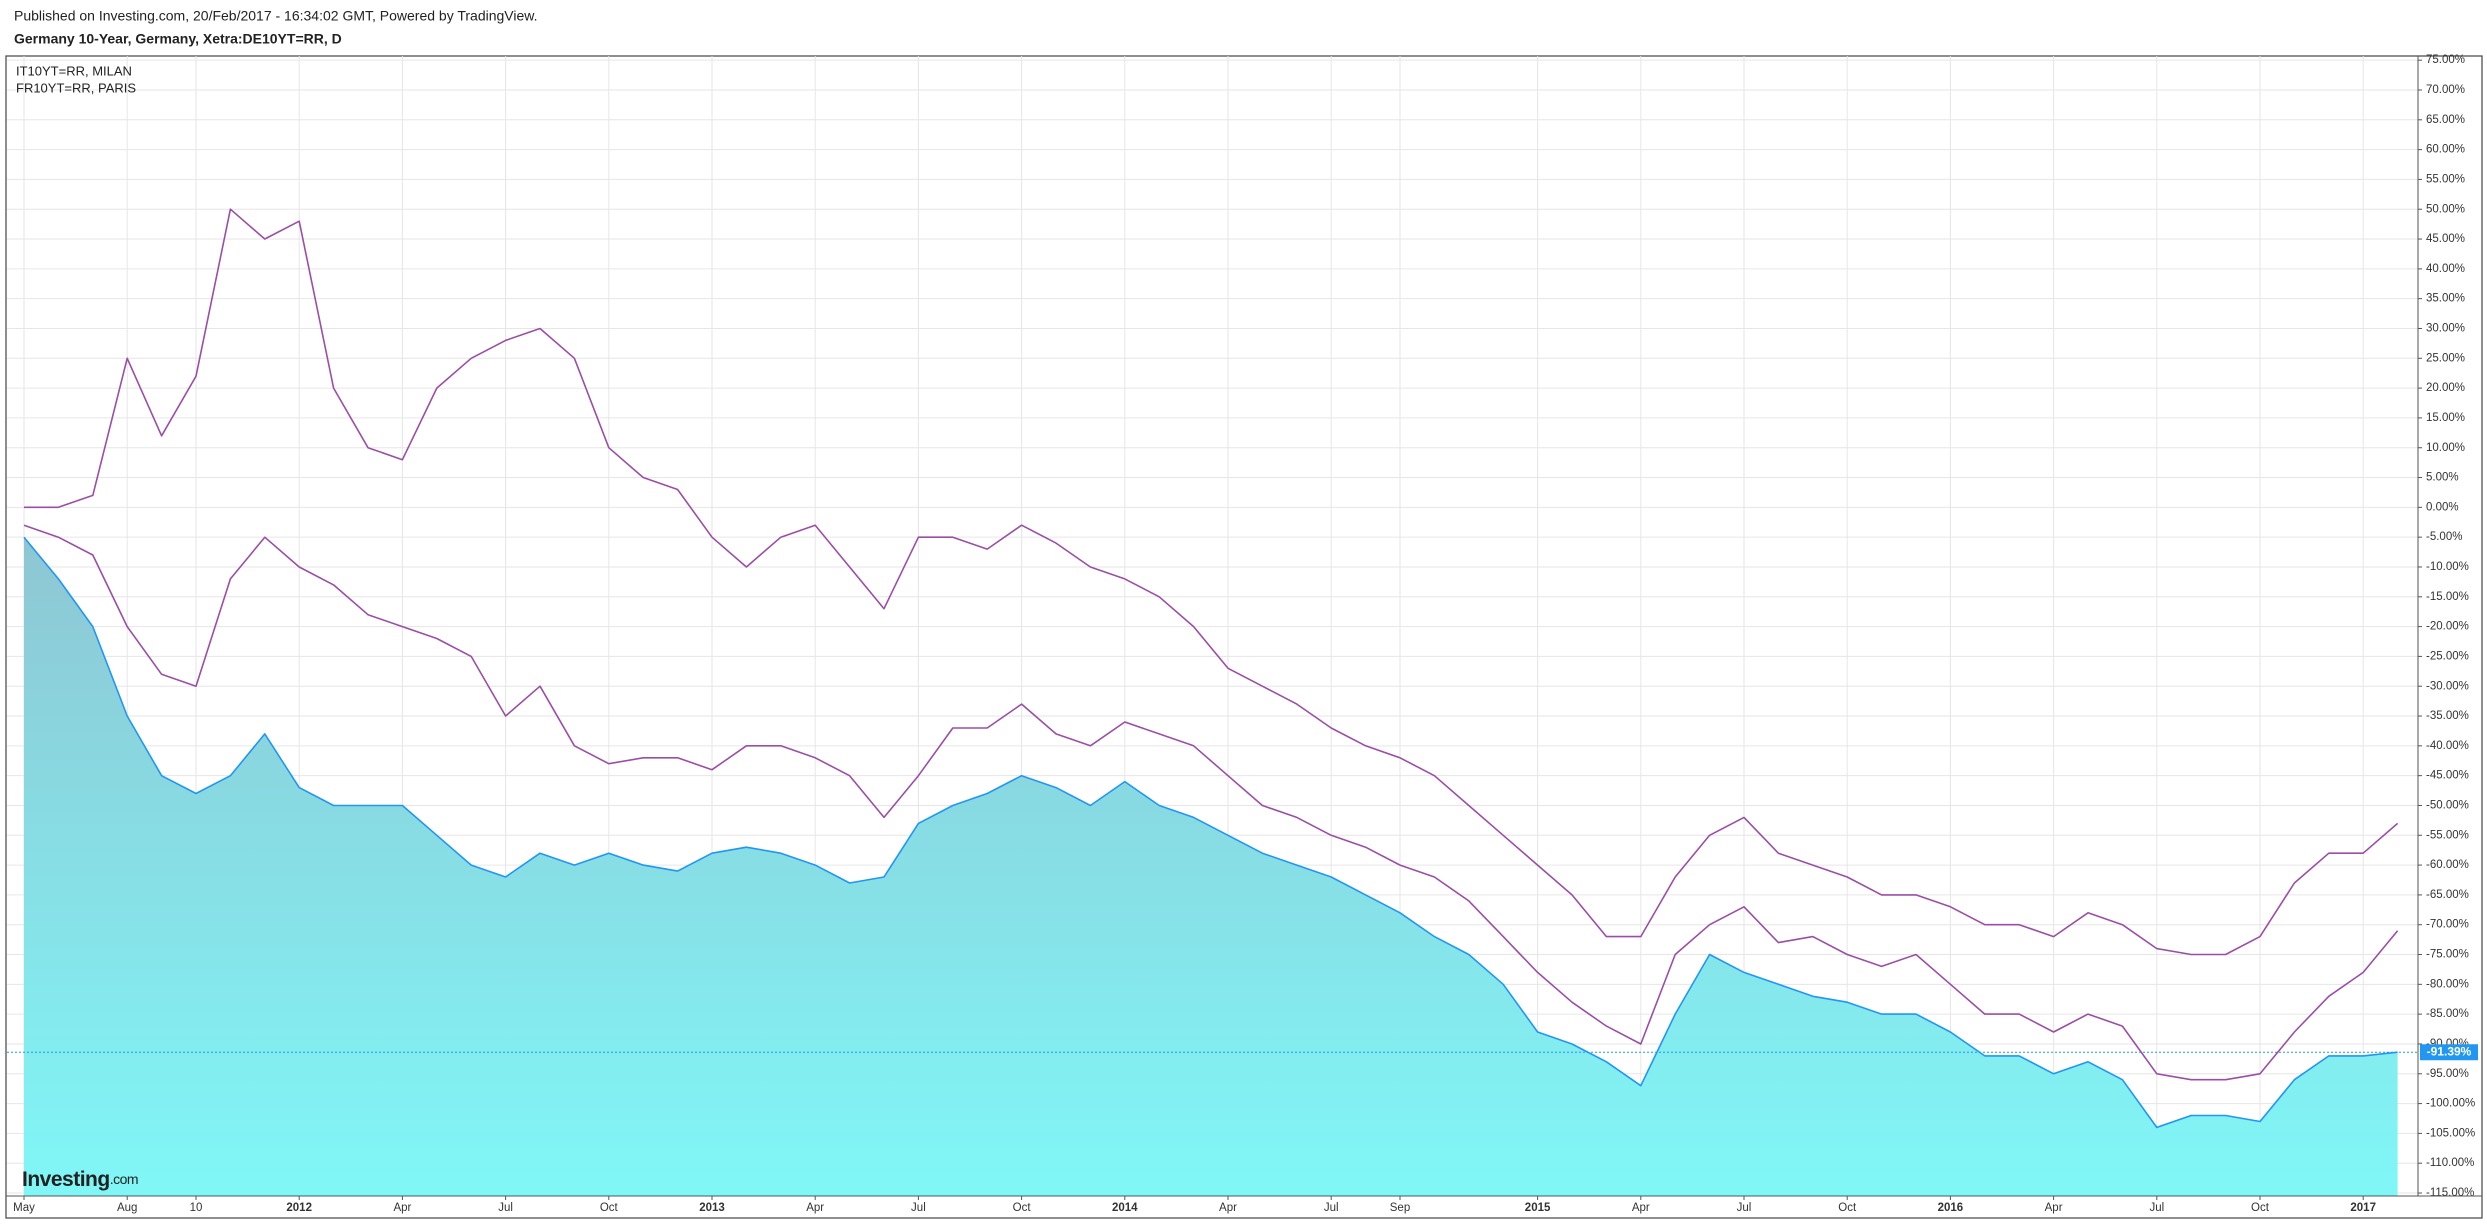  What do you see at coordinates (1951, 1208) in the screenshot?
I see `x-tick-label: 2016` at bounding box center [1951, 1208].